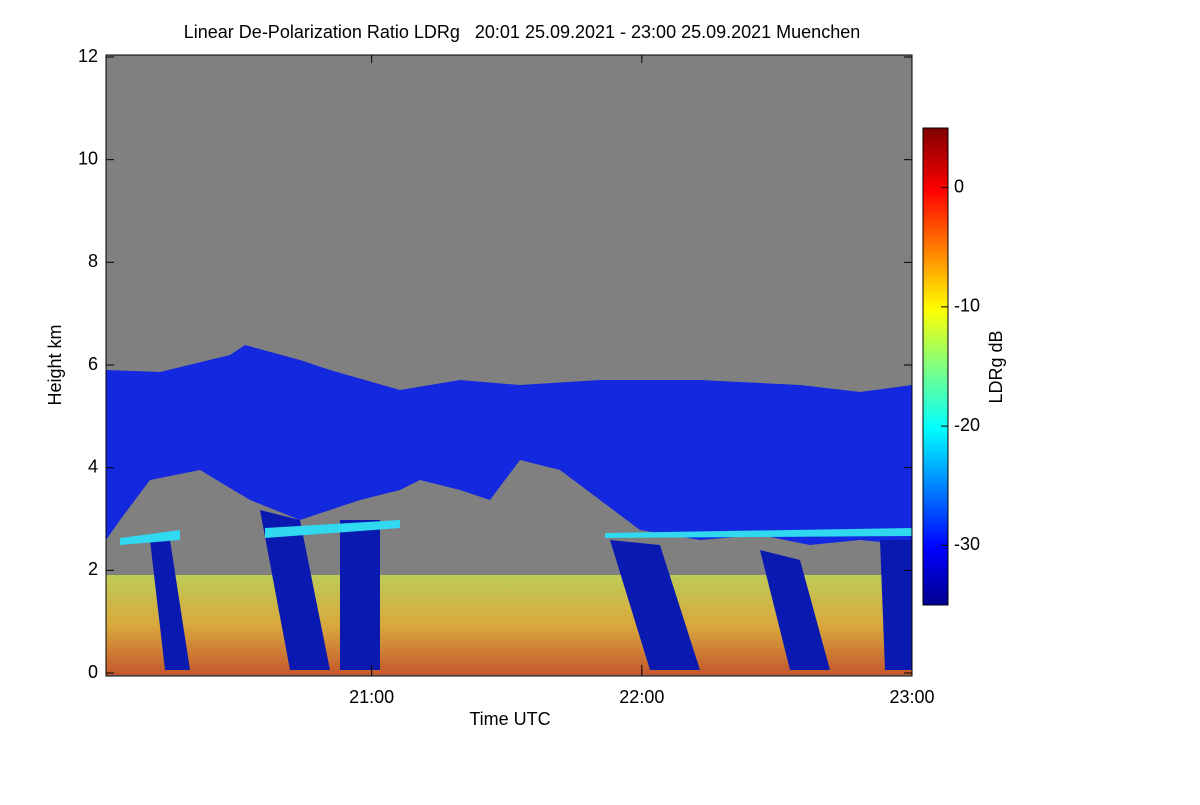  Describe the element at coordinates (93, 466) in the screenshot. I see `y-tick-label: 4` at that location.